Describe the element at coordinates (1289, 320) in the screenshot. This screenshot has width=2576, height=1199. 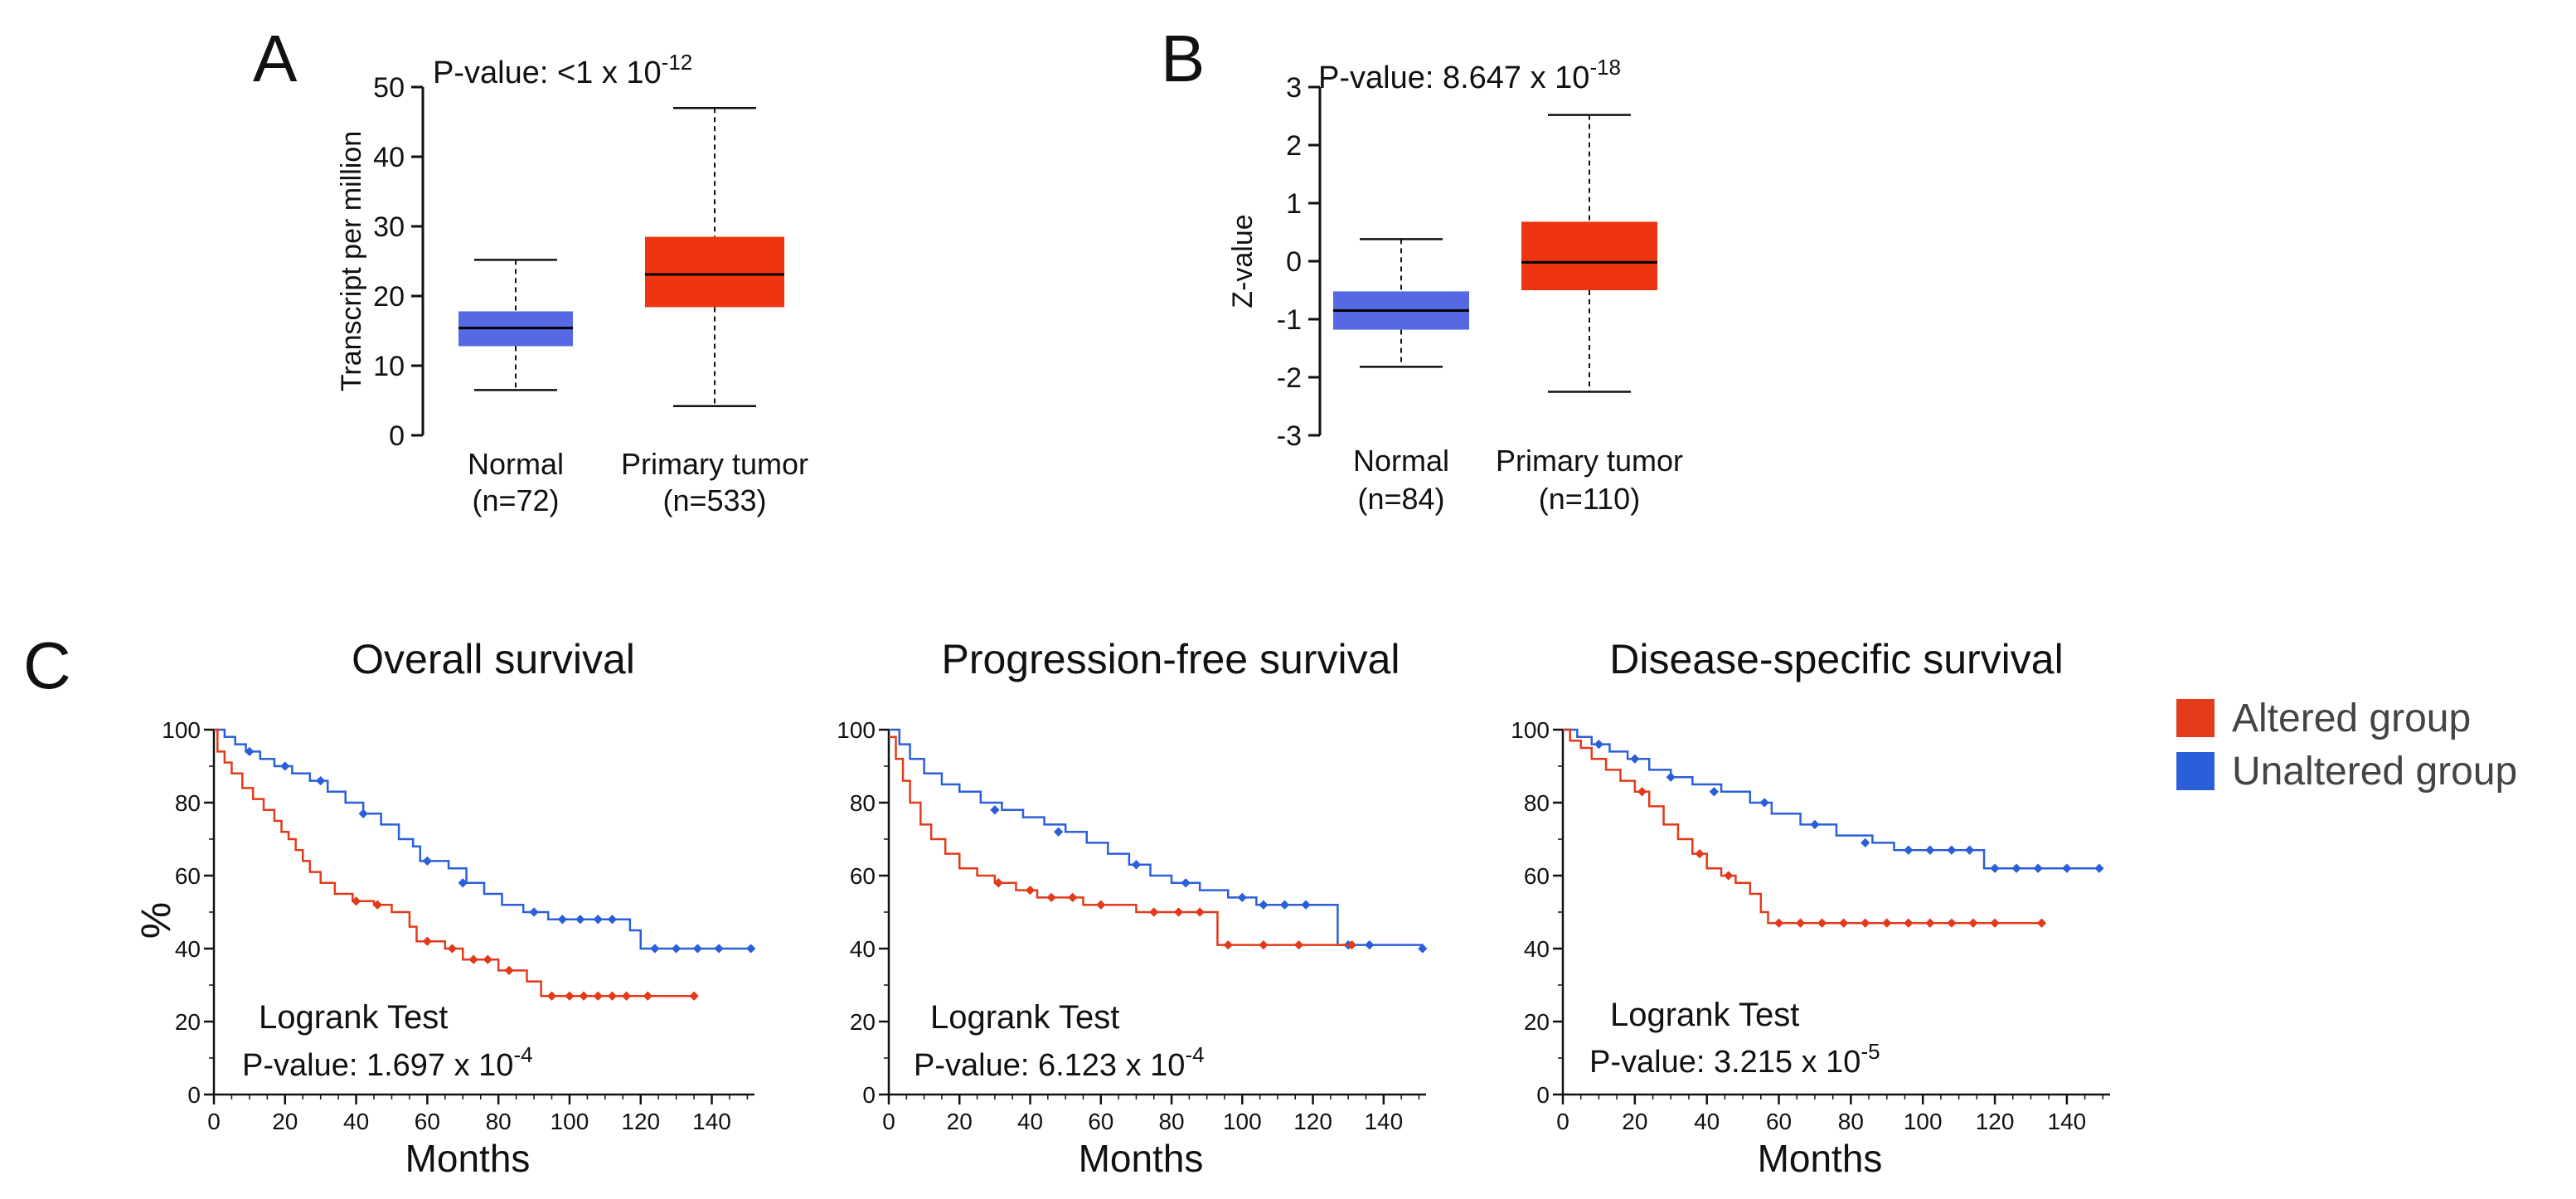
I see `y-tick-label: -1` at that location.